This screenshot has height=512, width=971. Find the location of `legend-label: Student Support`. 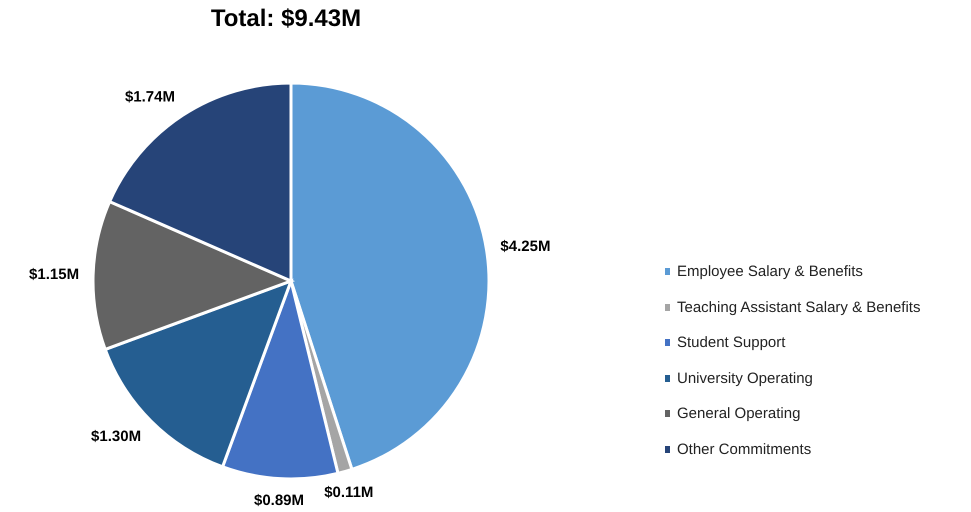

legend-label: Student Support is located at coordinates (731, 343).